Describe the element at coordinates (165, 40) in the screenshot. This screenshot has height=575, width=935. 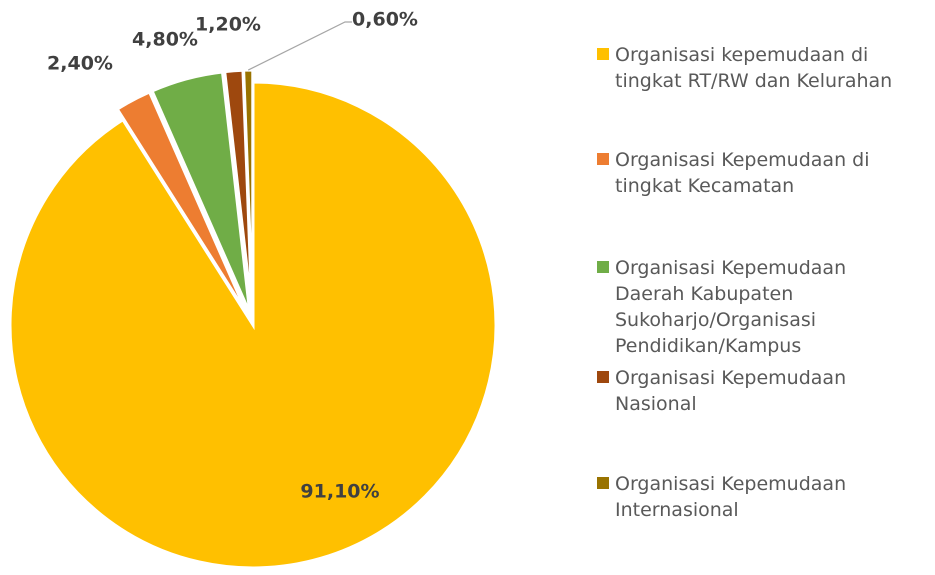
I see `data-label: 4,80%` at that location.